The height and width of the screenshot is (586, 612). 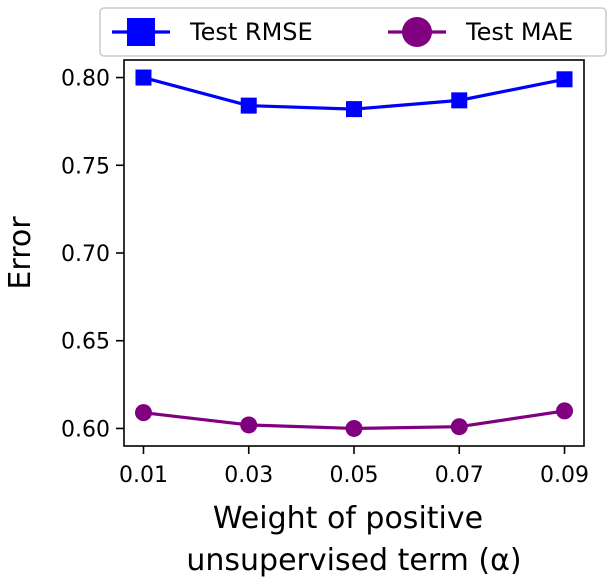 I want to click on y-axis: 0.60 0.65 0.70 0.75 0.80, so click(x=92, y=254).